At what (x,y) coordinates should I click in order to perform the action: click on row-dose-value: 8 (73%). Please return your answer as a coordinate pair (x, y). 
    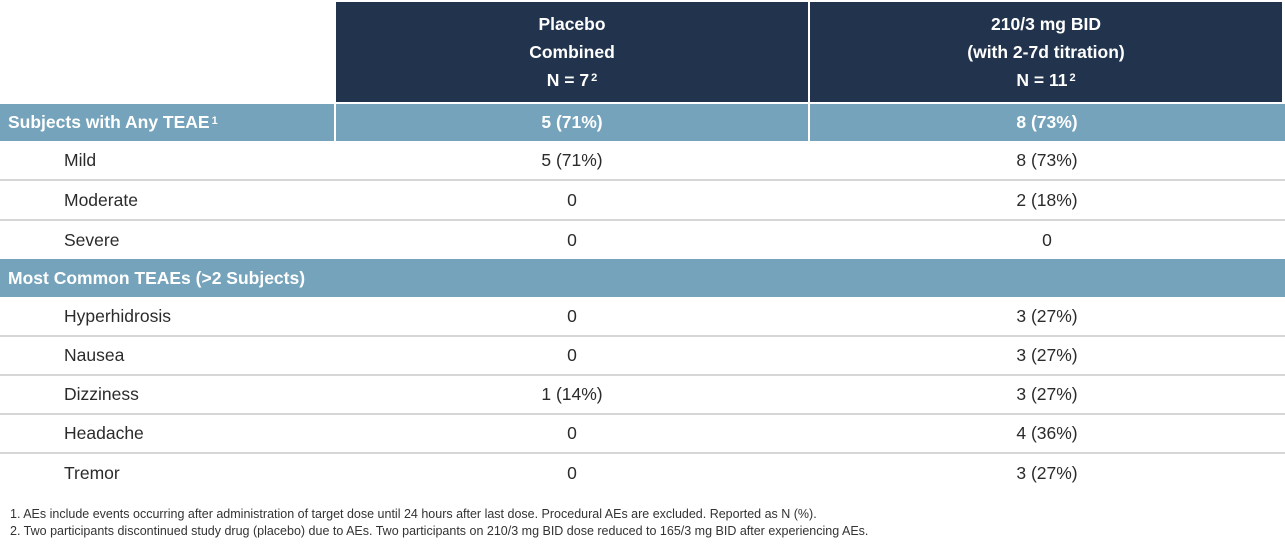
    Looking at the image, I should click on (1047, 159).